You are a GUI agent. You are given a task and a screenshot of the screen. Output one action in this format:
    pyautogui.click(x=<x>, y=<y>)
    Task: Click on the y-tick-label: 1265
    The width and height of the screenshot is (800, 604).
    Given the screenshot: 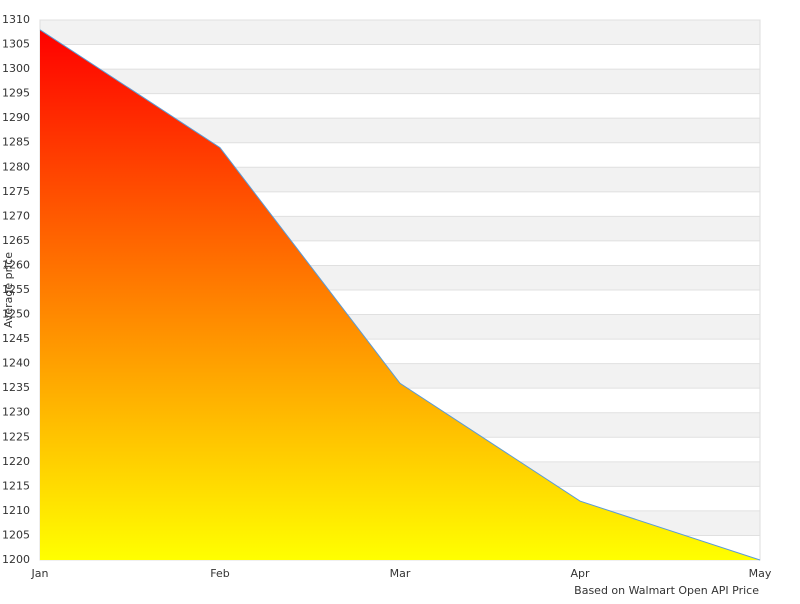 What is the action you would take?
    pyautogui.click(x=16, y=240)
    